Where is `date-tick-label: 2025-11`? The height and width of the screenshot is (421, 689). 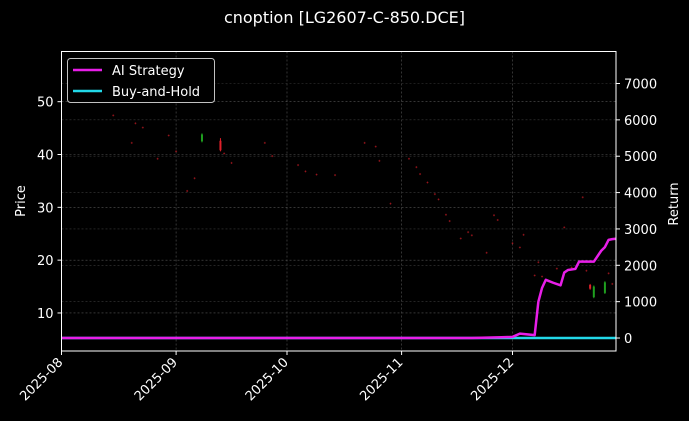
date-tick-label: 2025-11 is located at coordinates (381, 379).